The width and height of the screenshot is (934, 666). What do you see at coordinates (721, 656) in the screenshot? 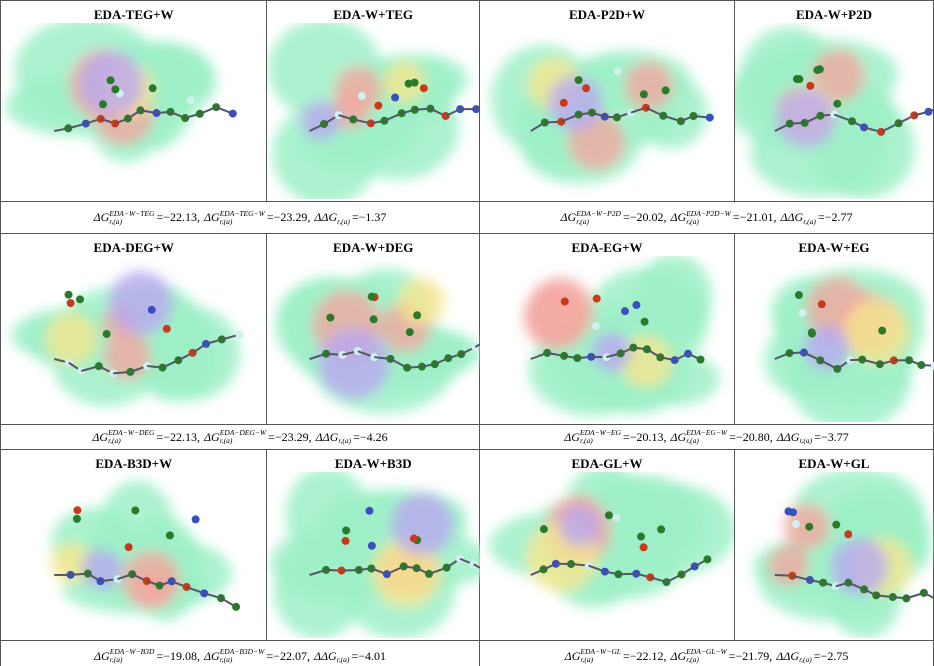
I see `caption-term: ΔG EDA−GL−W r,(a) =−21.79,` at bounding box center [721, 656].